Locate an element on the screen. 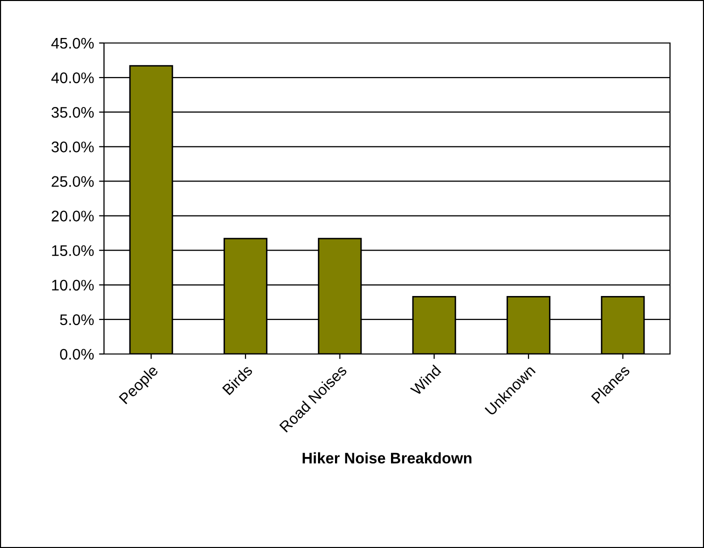  y-tick-label: 35.0% is located at coordinates (73, 112).